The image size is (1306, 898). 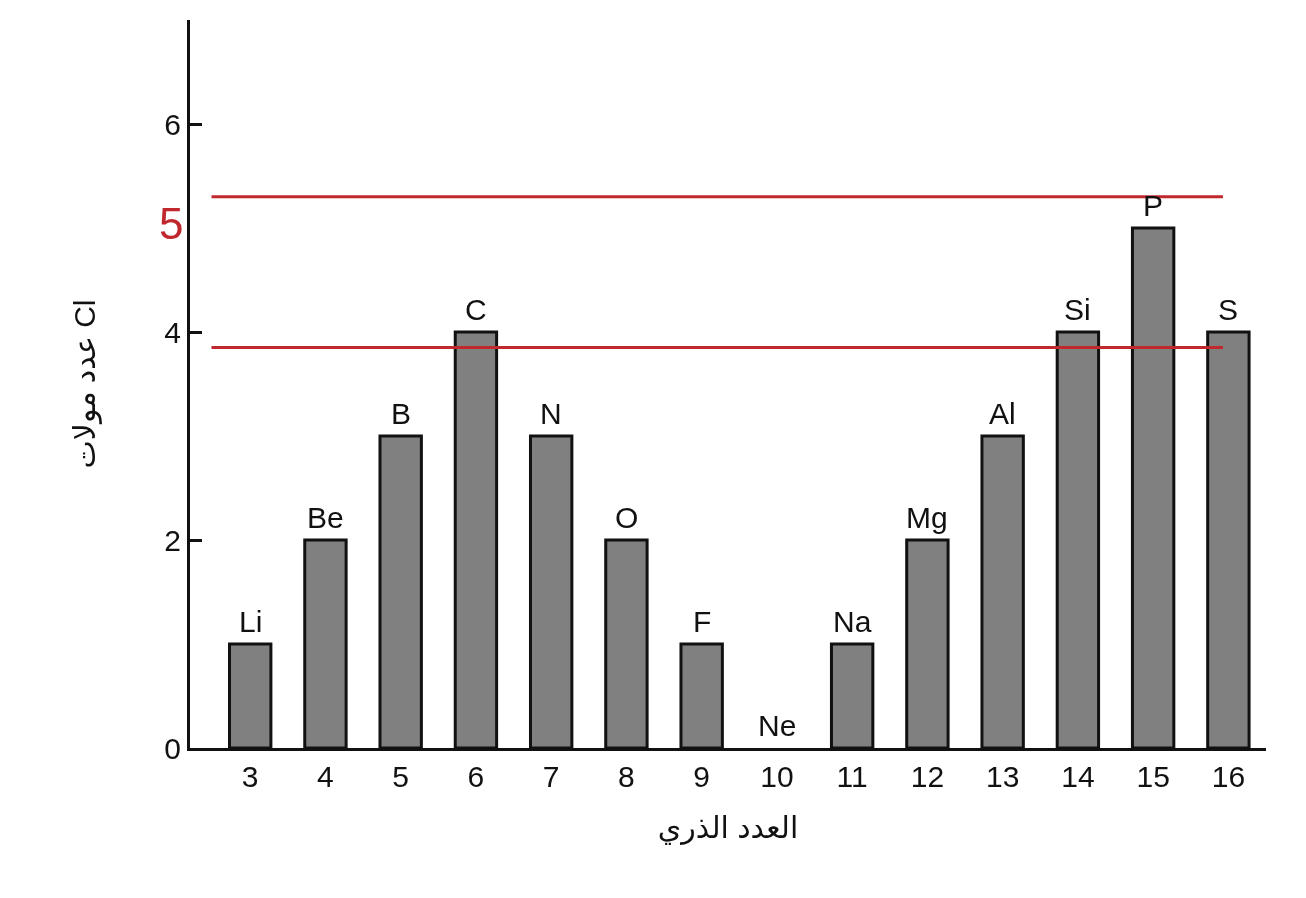 What do you see at coordinates (1228, 776) in the screenshot?
I see `x-tick-label: 16` at bounding box center [1228, 776].